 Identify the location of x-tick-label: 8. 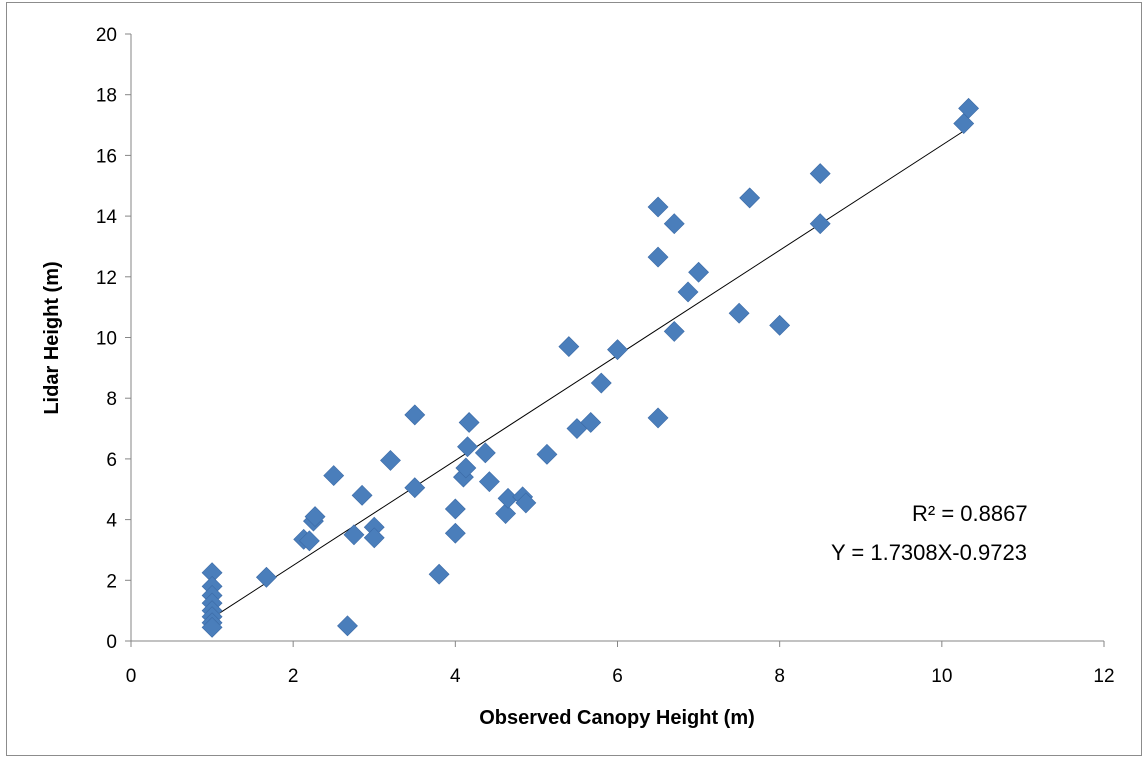
(779, 676).